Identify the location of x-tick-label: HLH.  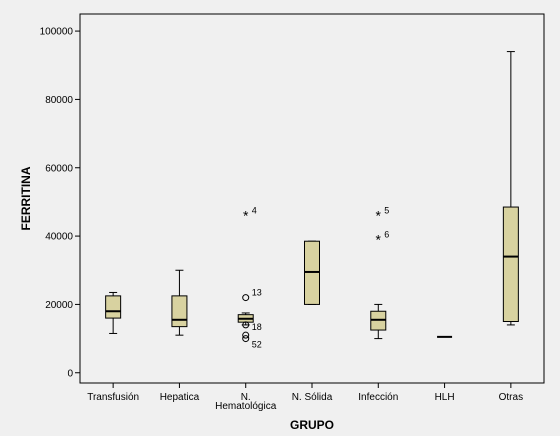
(445, 397).